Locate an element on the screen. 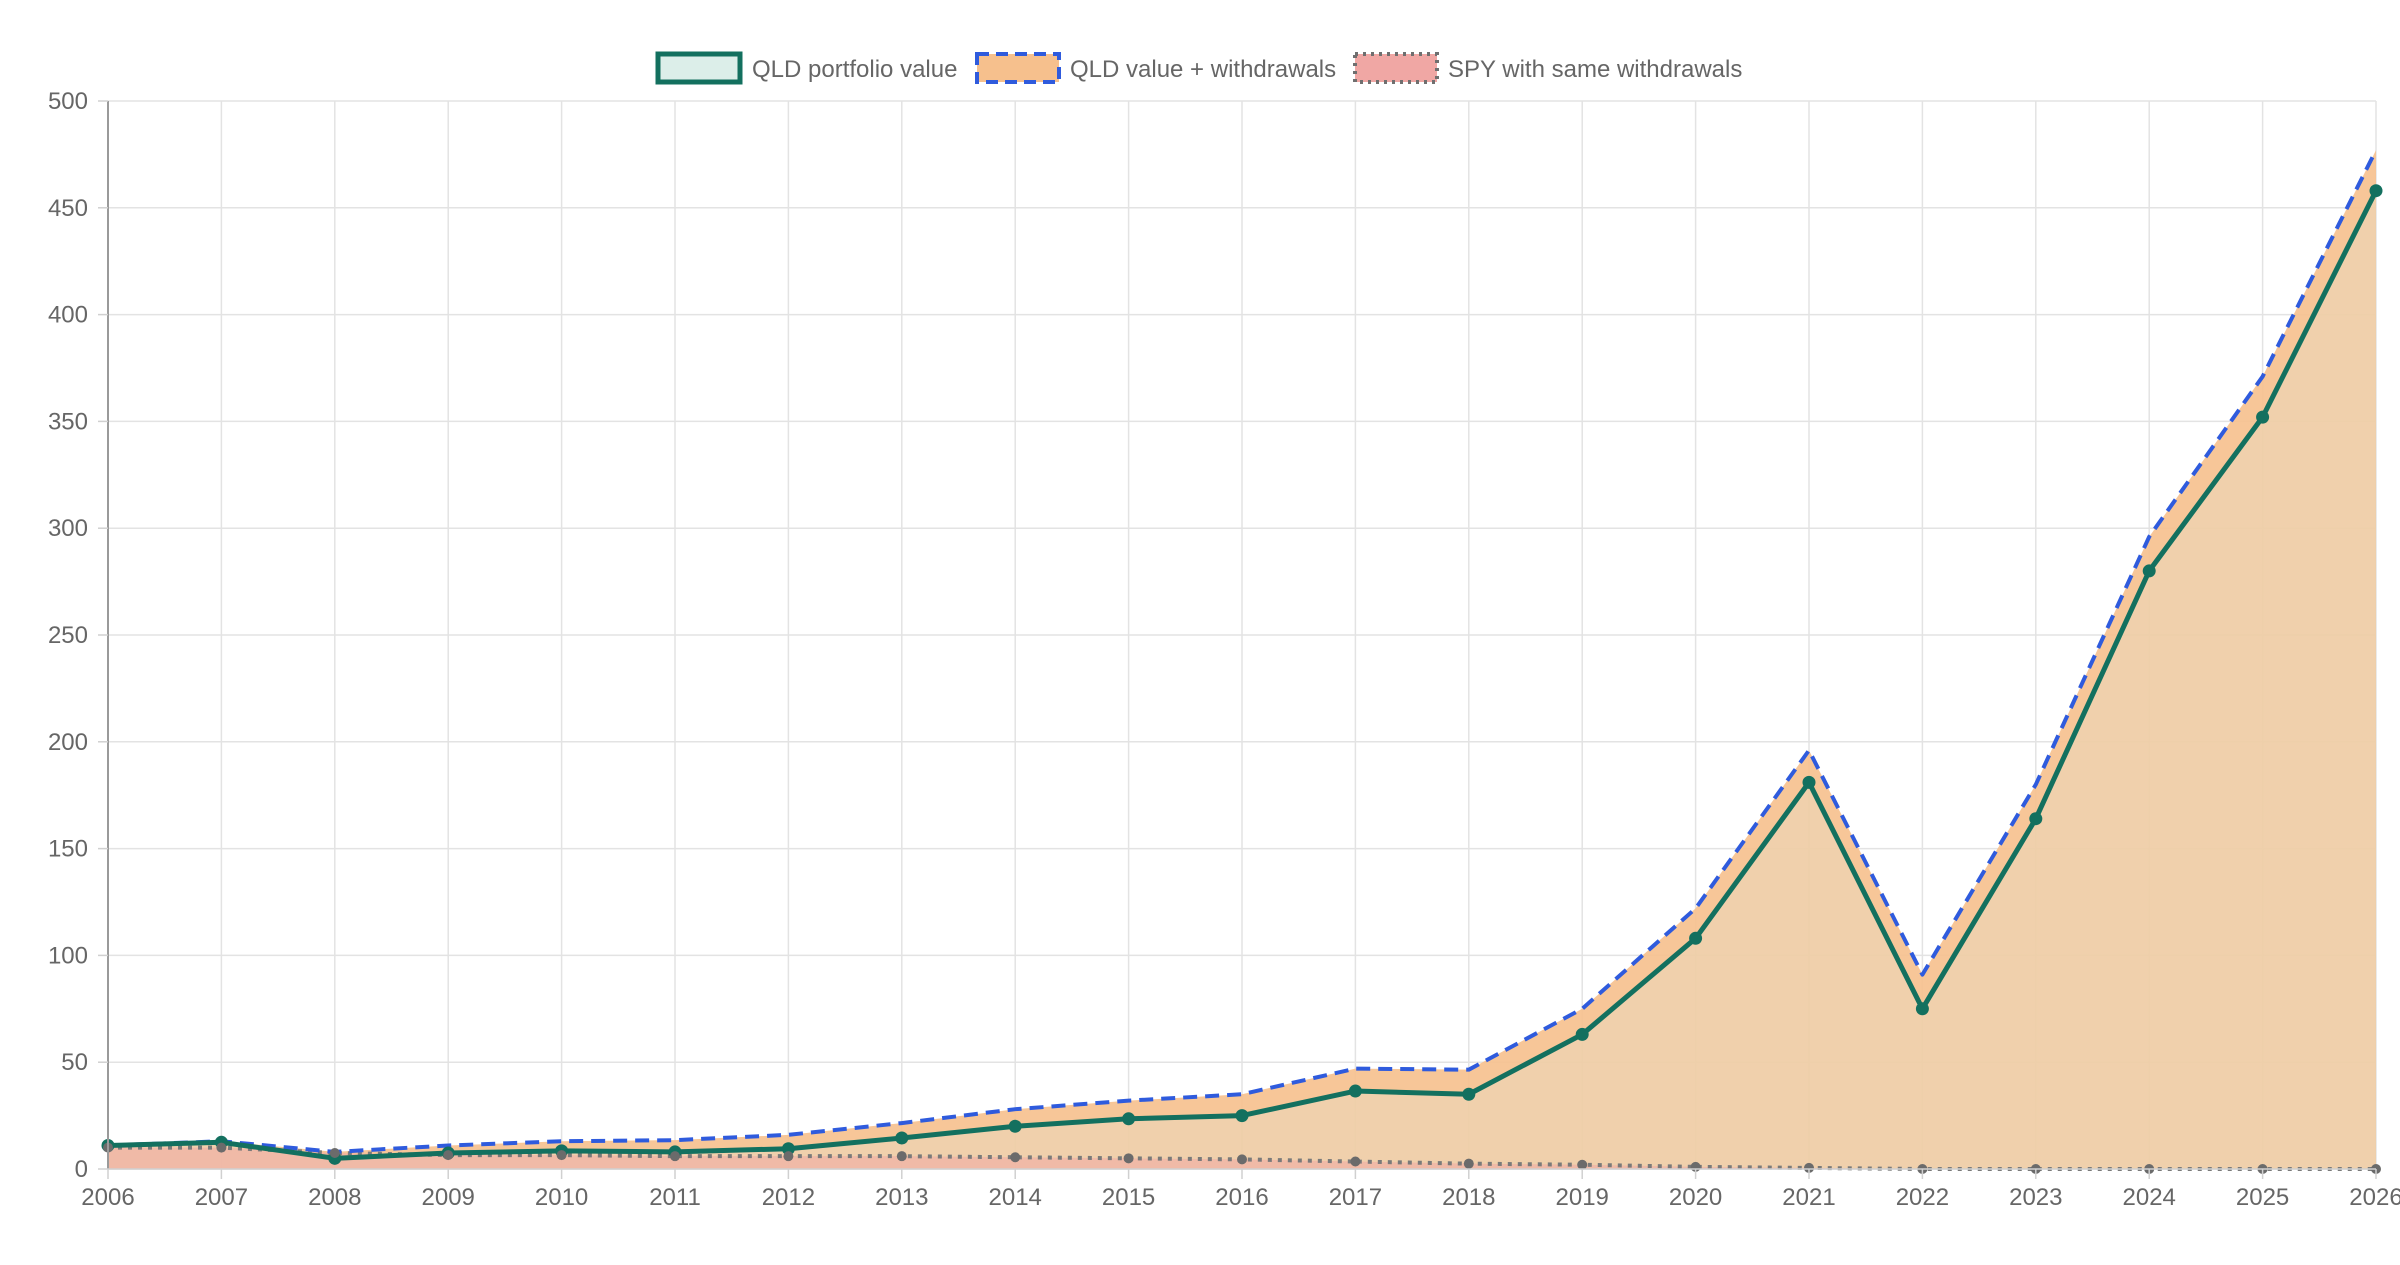  legend-item-2: SPY with same withdrawals is located at coordinates (1547, 68).